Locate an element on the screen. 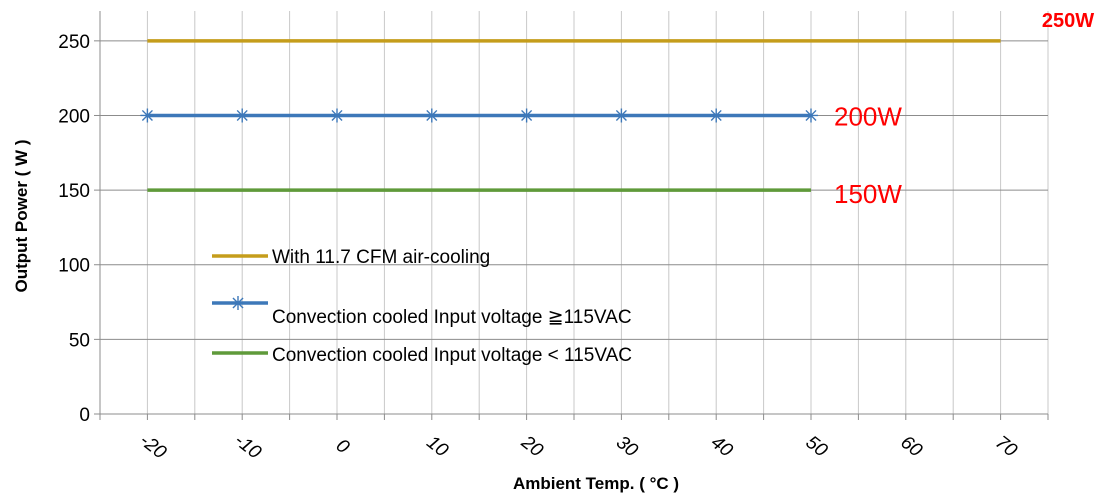 This screenshot has height=499, width=1104. annotation-200w: 200W is located at coordinates (868, 116).